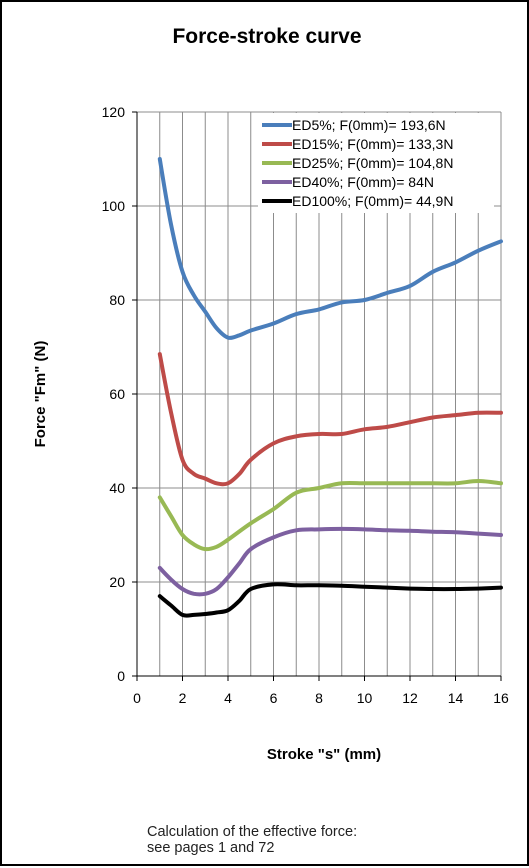 This screenshot has width=529, height=868. What do you see at coordinates (114, 206) in the screenshot?
I see `y-tick-label: 100` at bounding box center [114, 206].